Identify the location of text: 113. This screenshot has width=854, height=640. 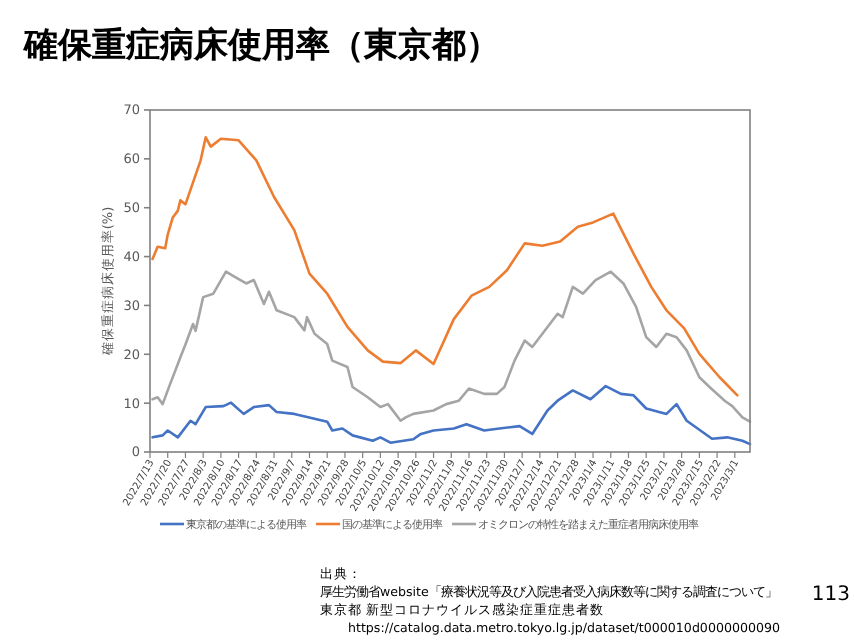
(830, 595).